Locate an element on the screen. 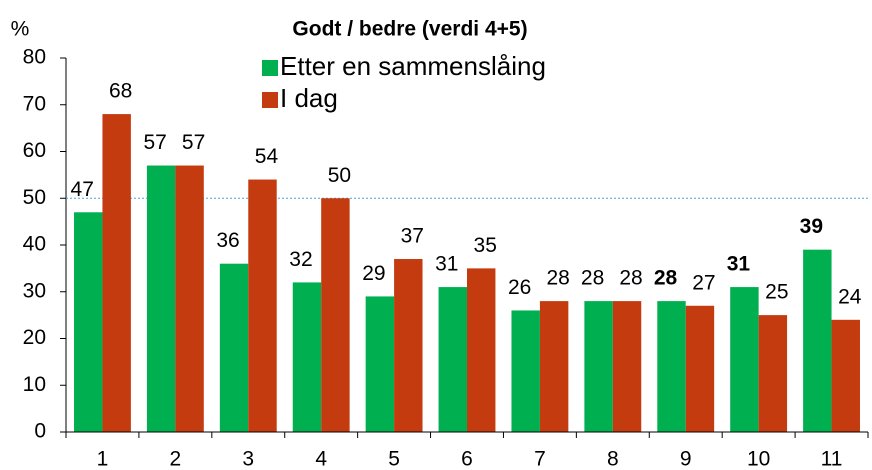 The height and width of the screenshot is (470, 872). data-label: 54 is located at coordinates (267, 156).